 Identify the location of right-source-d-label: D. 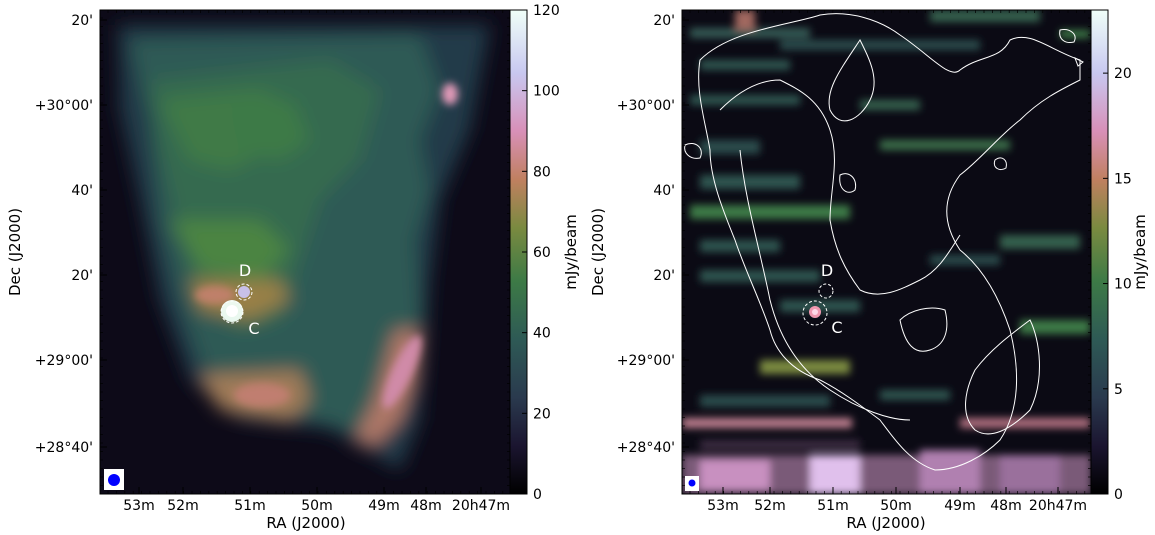
(827, 270).